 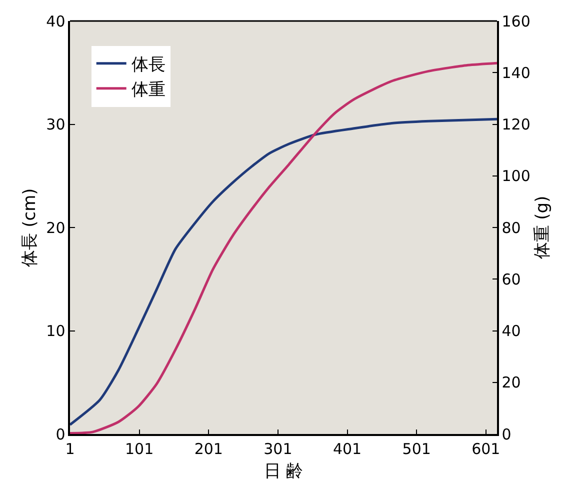 I want to click on x-tick-label: 601, so click(x=486, y=449).